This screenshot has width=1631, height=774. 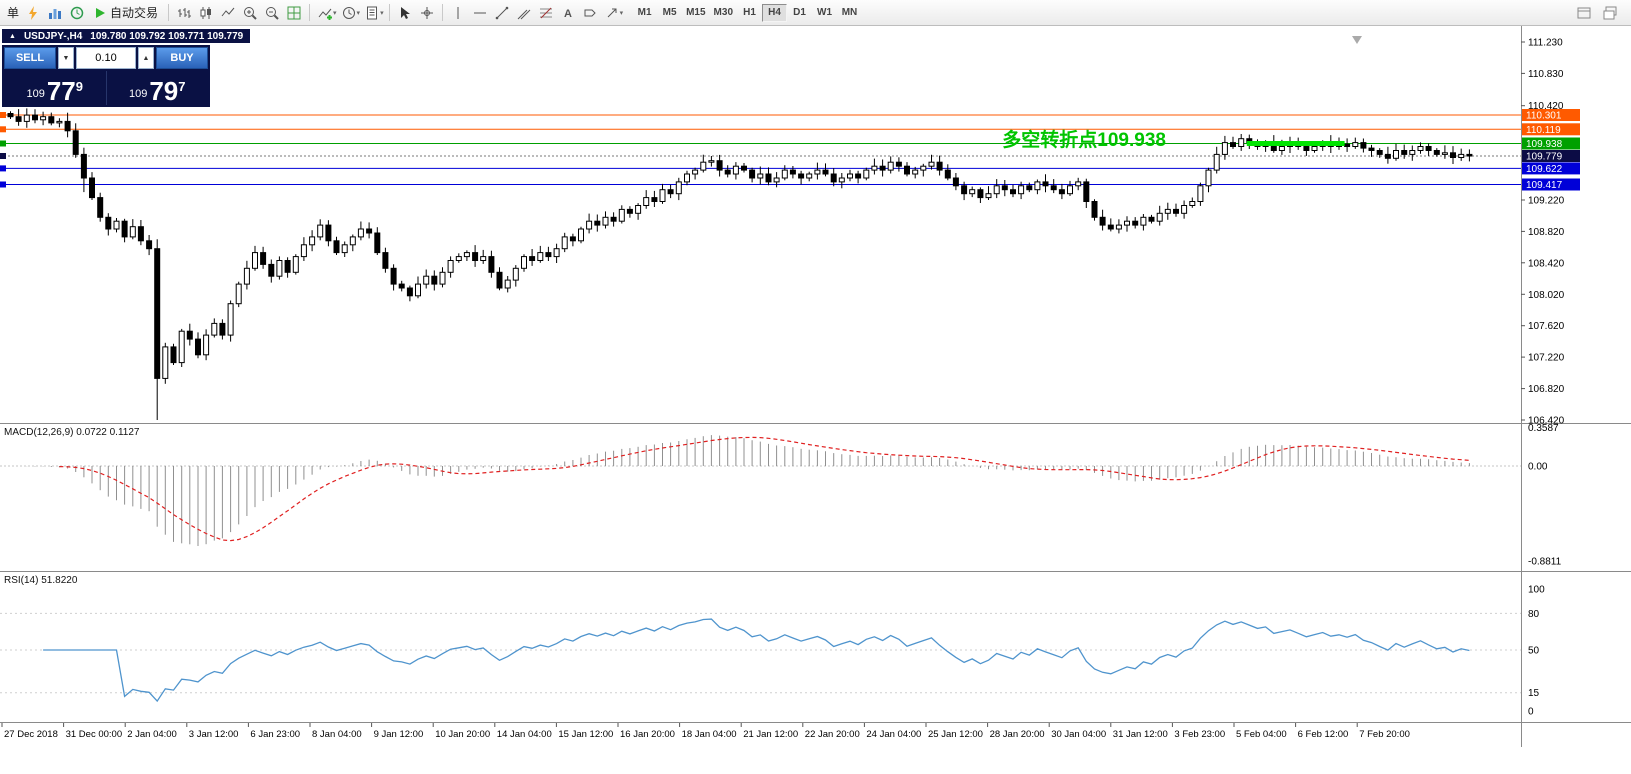 I want to click on templates-icon, so click(x=372, y=13).